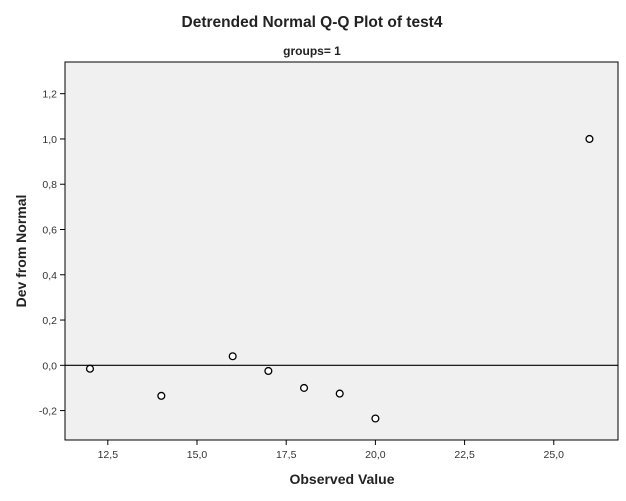 The width and height of the screenshot is (626, 501). Describe the element at coordinates (312, 22) in the screenshot. I see `chart-title: Detrended Normal Q-Q Plot of test4` at that location.